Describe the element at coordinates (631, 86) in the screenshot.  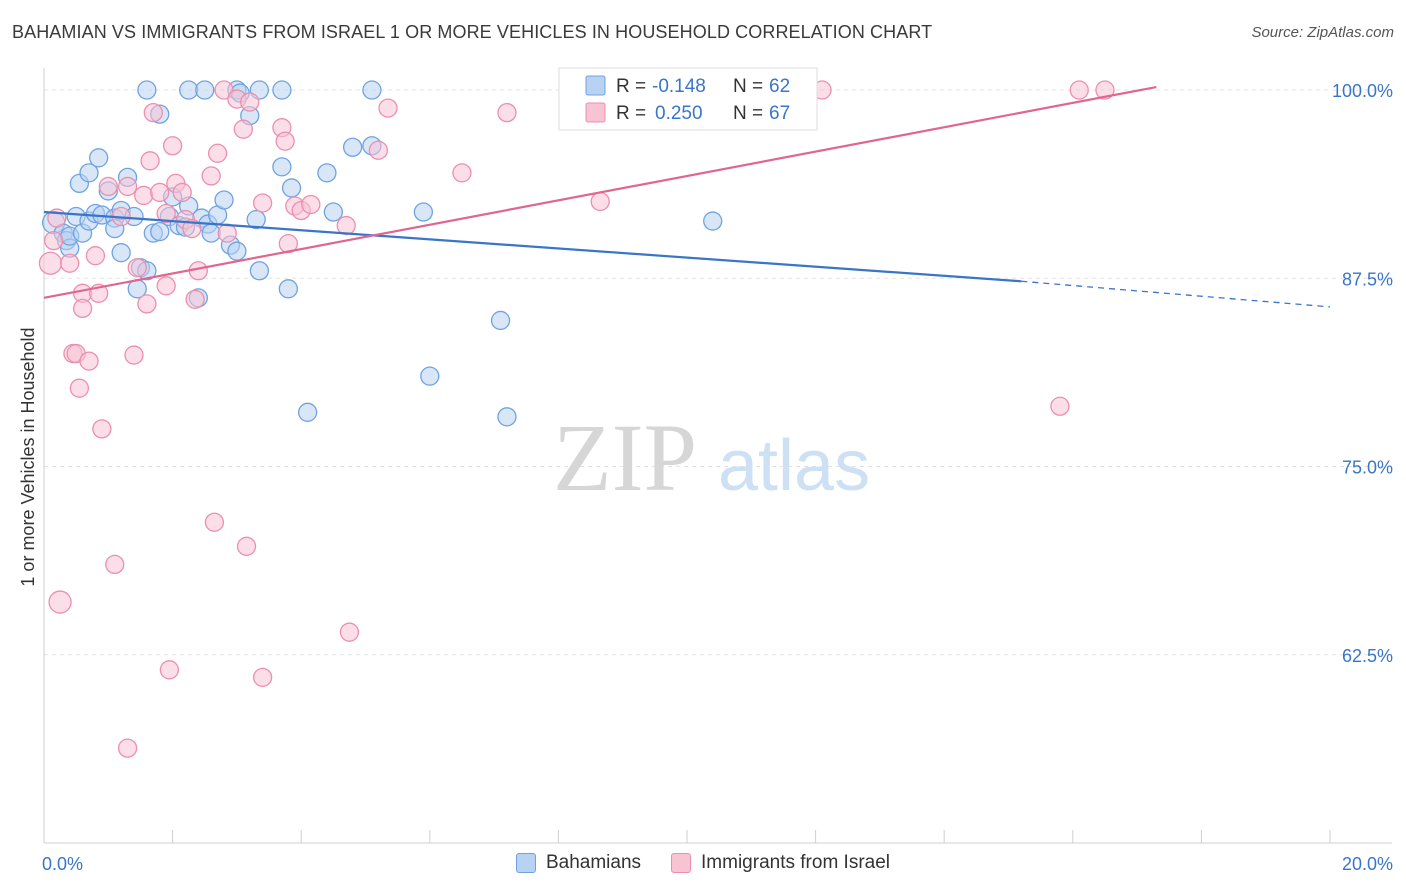
I see `stats-r-label-bahamians: R =` at that location.